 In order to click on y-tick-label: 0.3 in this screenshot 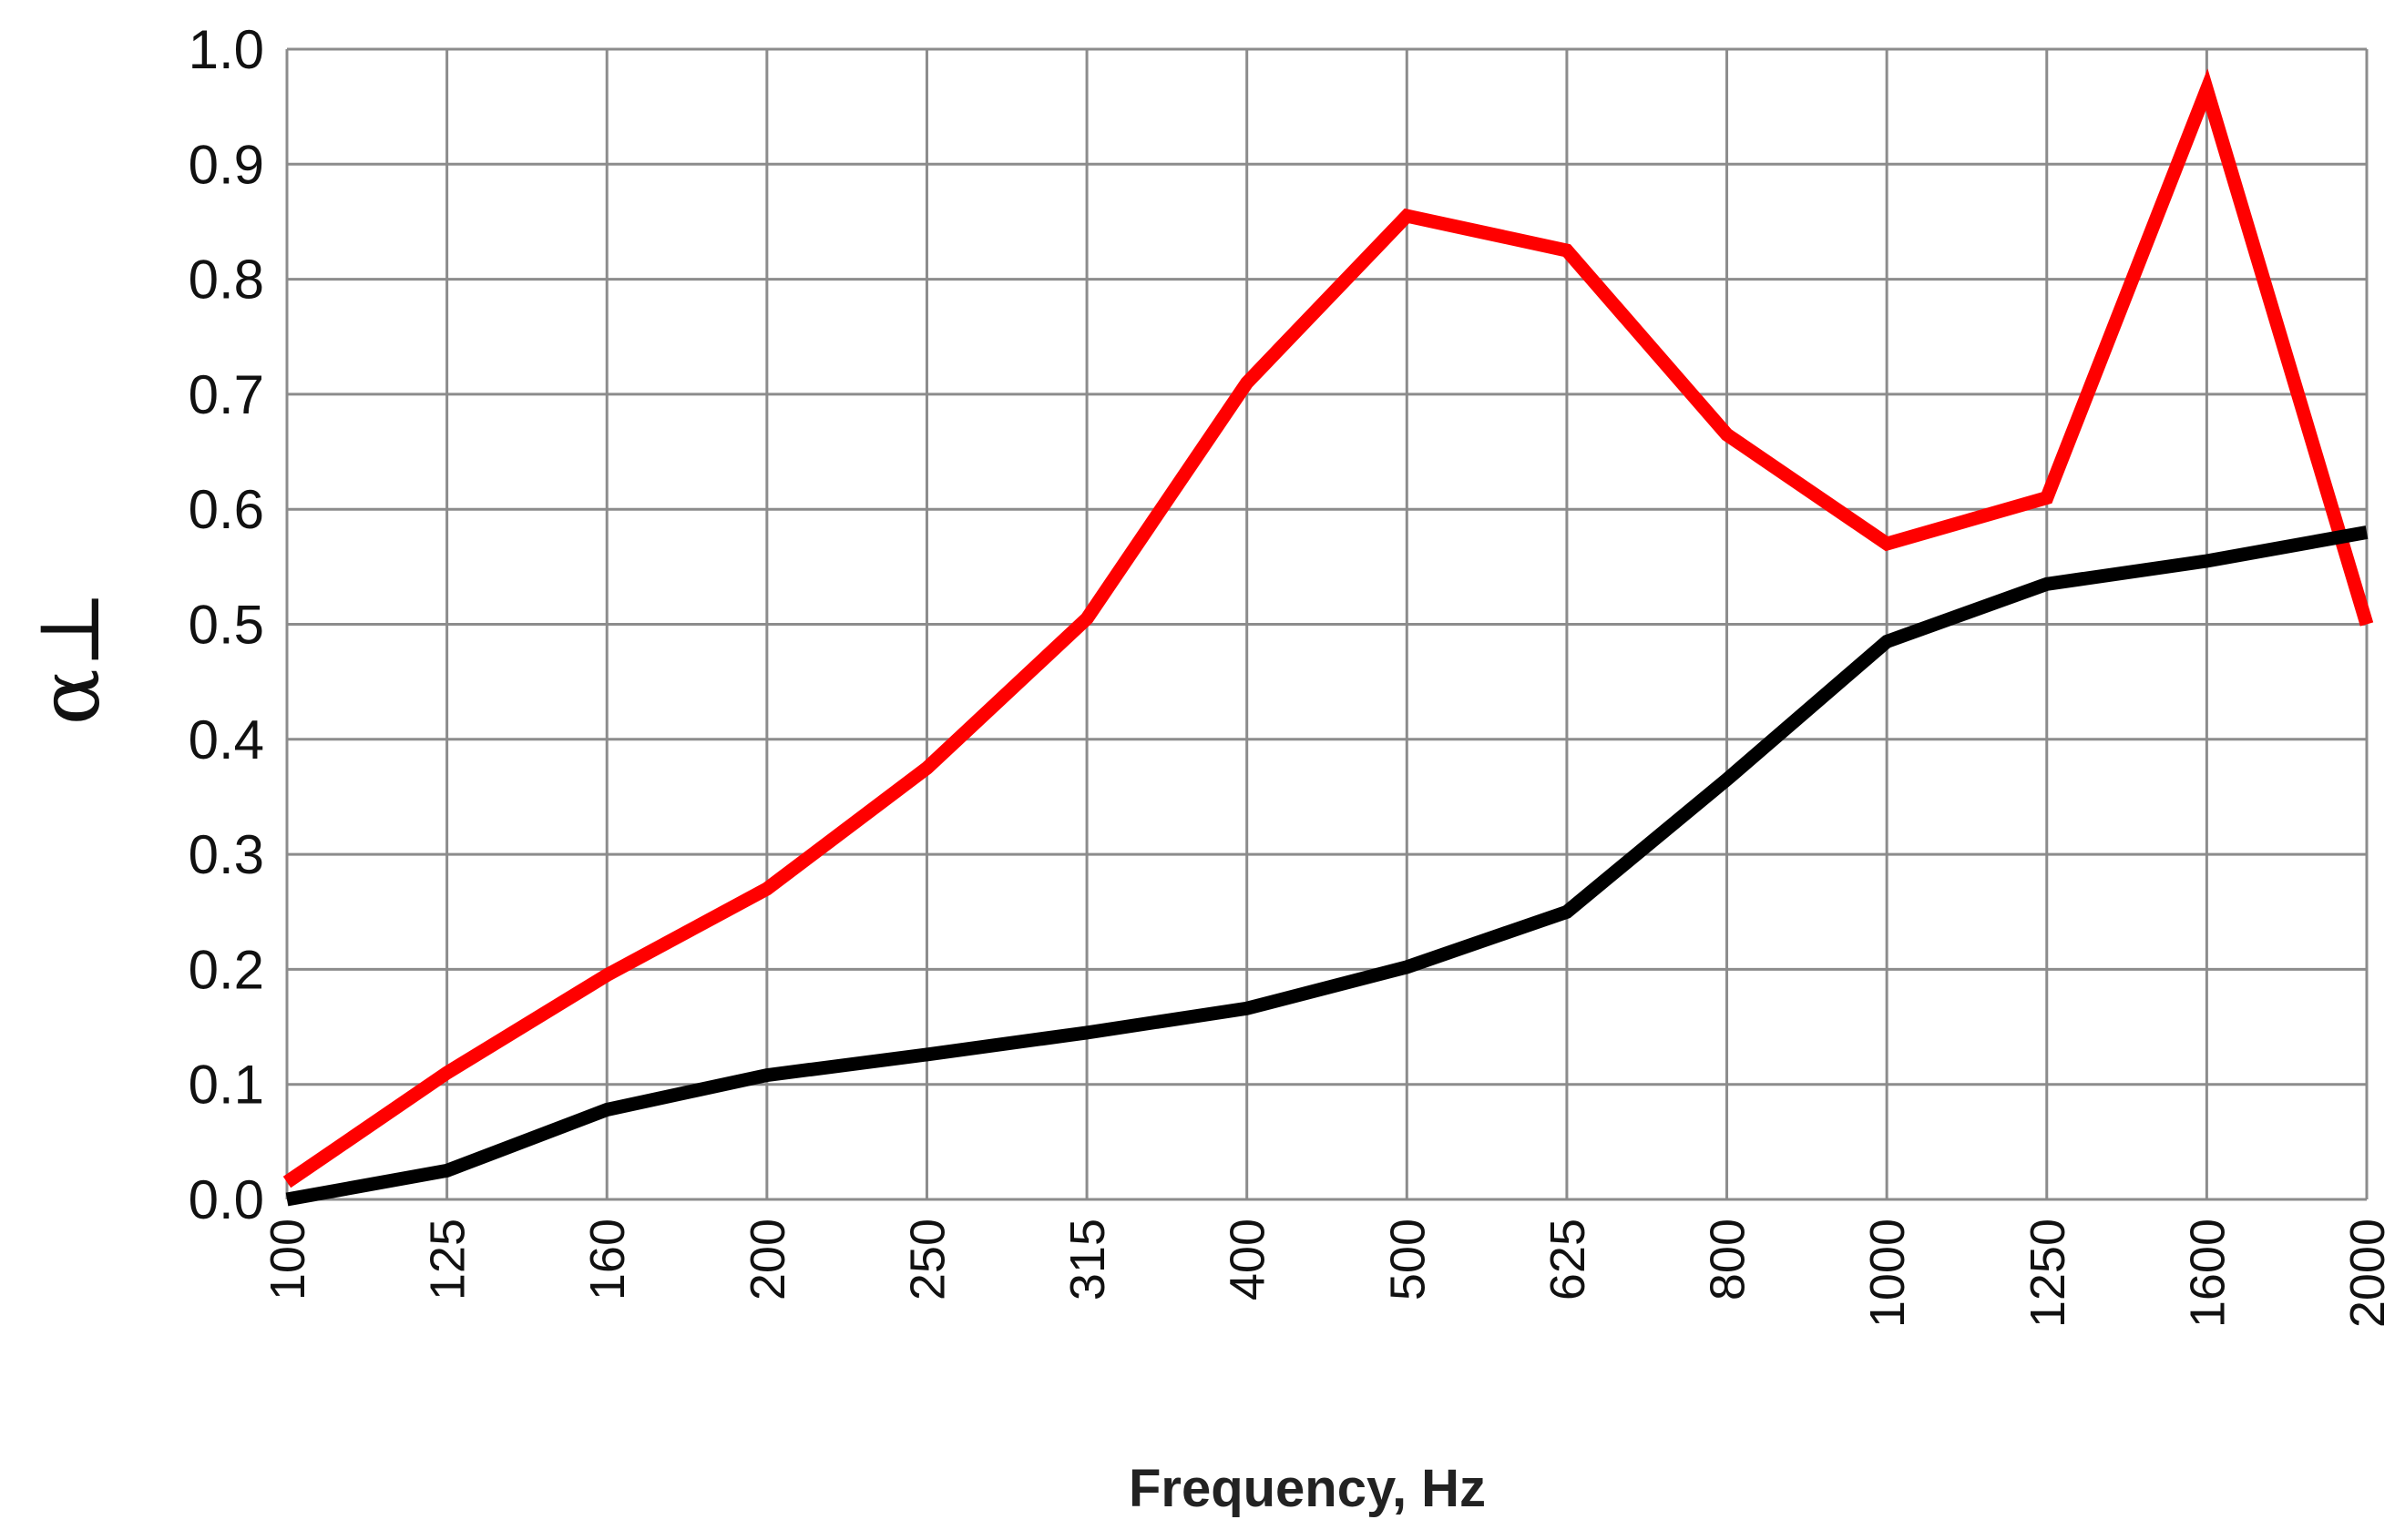, I will do `click(227, 854)`.